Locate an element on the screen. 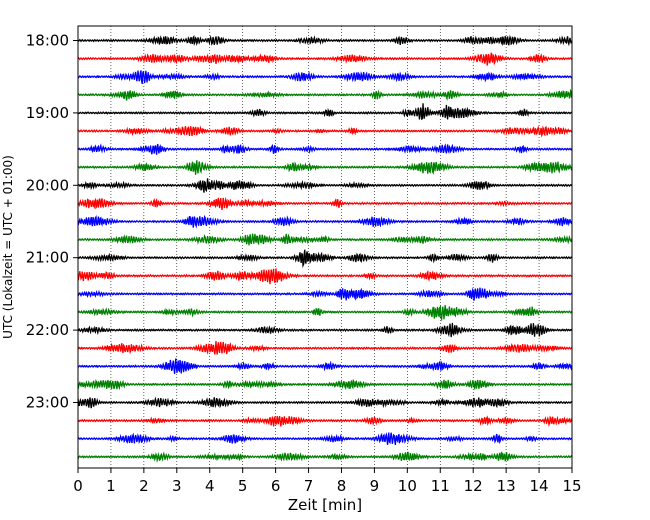 The width and height of the screenshot is (650, 520). y-tick-label: 21:00 is located at coordinates (47, 258).